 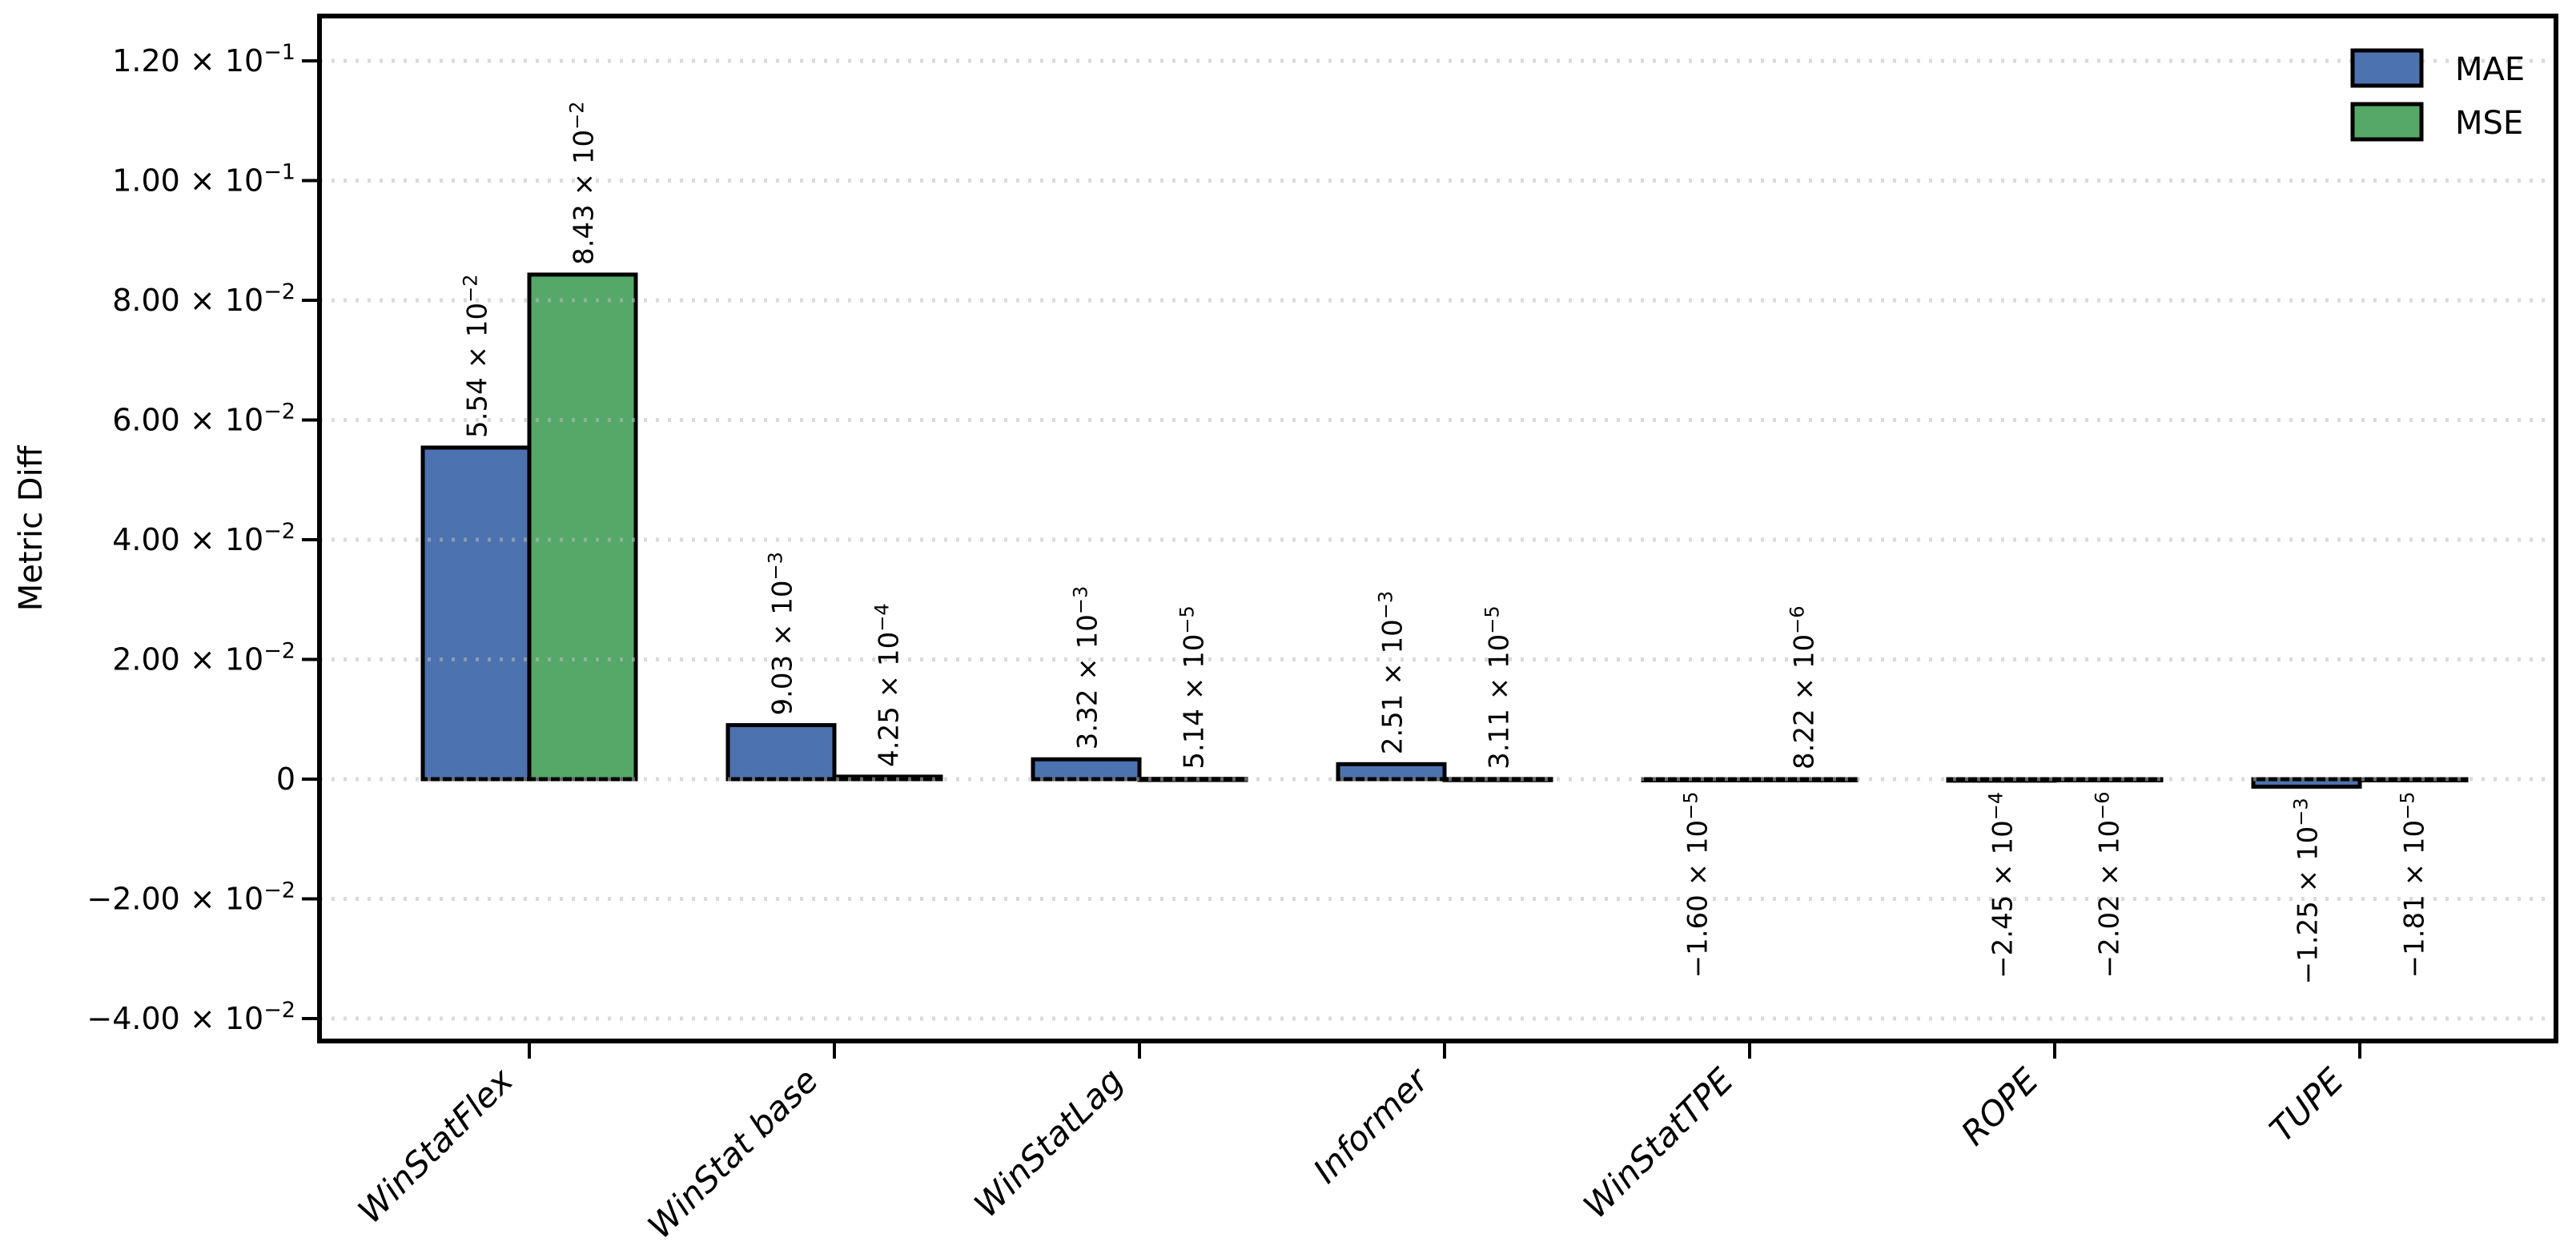 What do you see at coordinates (476, 613) in the screenshot?
I see `bar-mae-winstatflex` at bounding box center [476, 613].